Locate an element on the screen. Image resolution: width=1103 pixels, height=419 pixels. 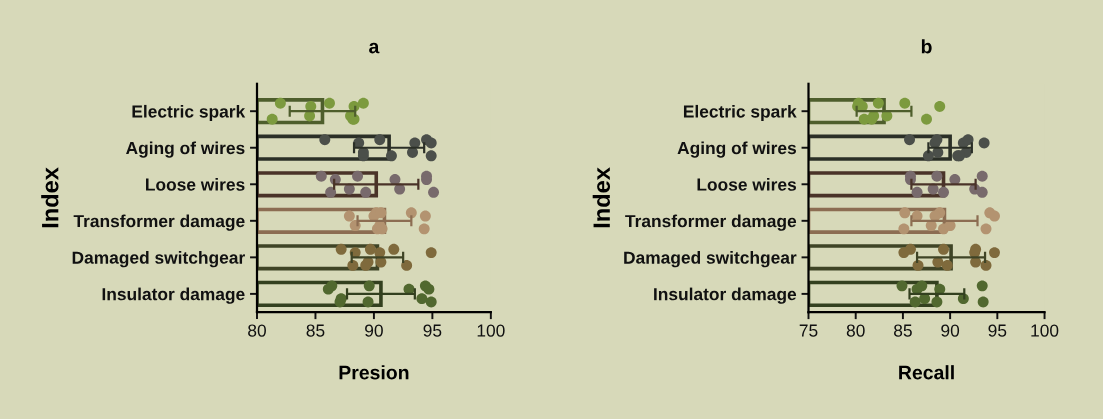
x-tick-label: 75 is located at coordinates (808, 330).